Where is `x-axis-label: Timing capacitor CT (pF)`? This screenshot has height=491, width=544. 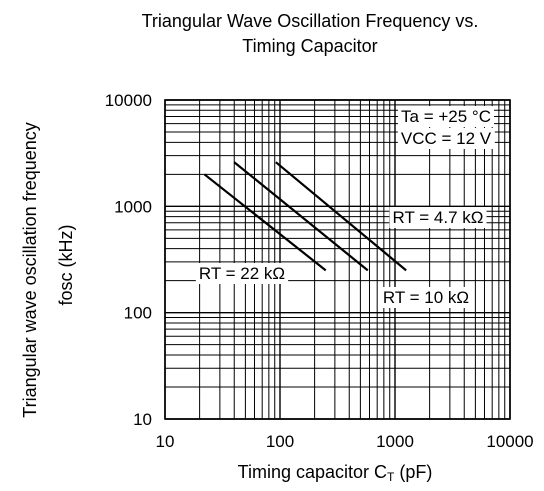 x-axis-label: Timing capacitor CT (pF) is located at coordinates (335, 473).